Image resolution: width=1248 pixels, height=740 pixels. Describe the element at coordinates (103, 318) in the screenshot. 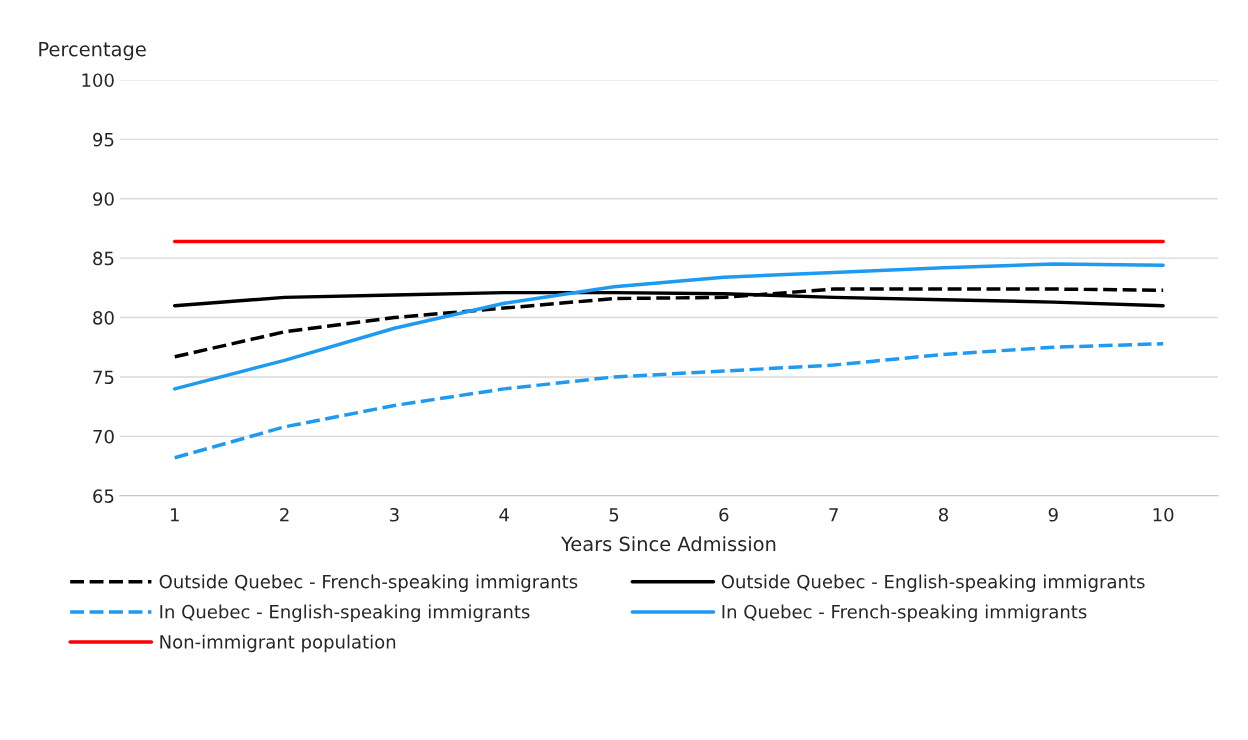

I see `y-tick-label: 80` at that location.